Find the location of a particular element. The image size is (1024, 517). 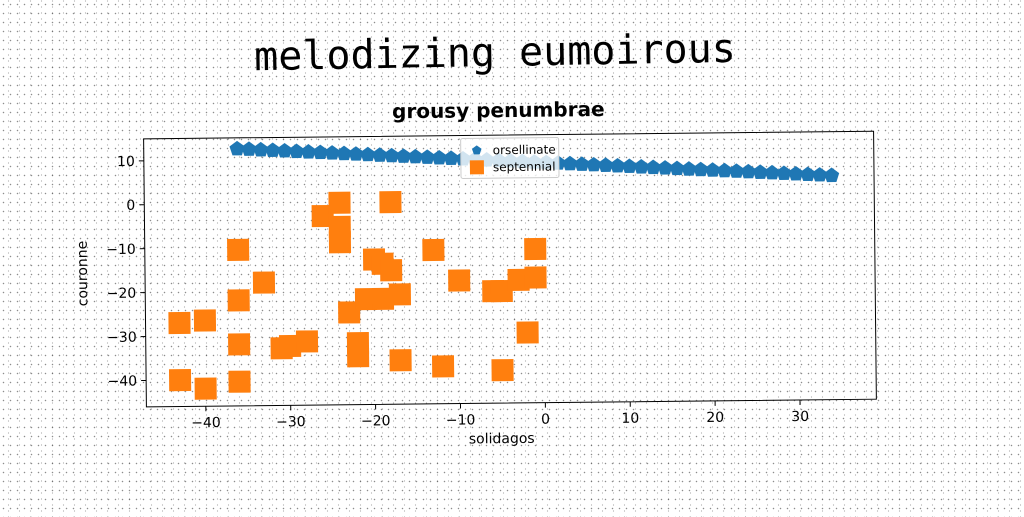

x-tick-label: 20 is located at coordinates (715, 418).